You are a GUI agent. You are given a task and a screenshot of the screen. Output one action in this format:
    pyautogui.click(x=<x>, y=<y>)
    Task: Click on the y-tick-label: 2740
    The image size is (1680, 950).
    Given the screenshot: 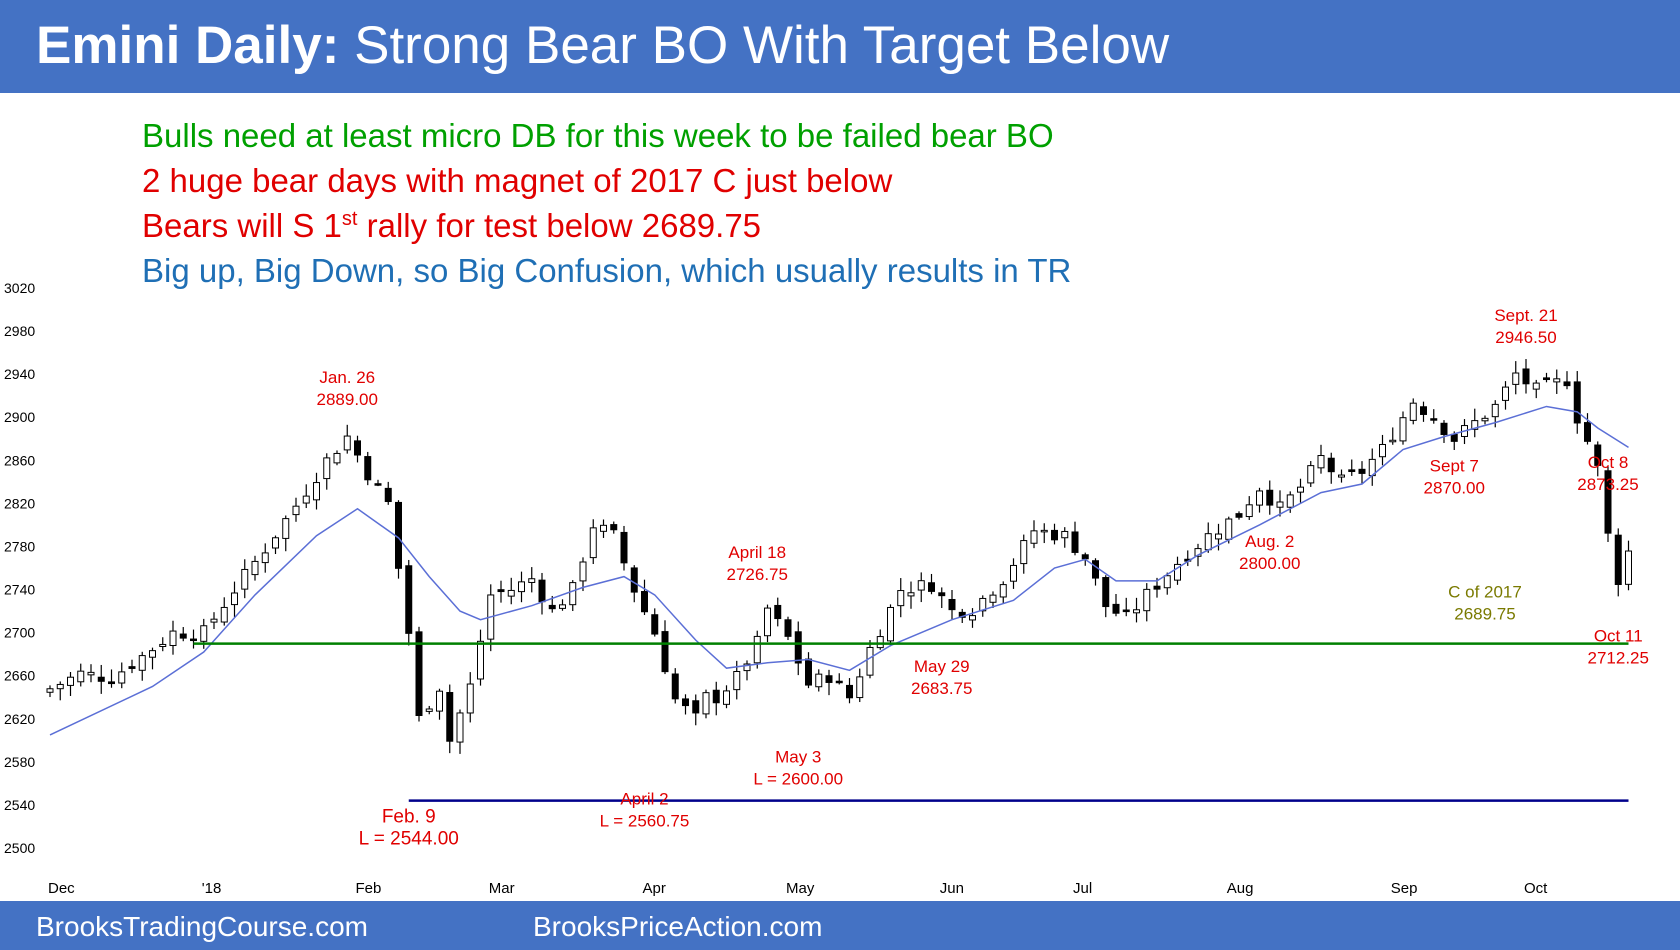 What is the action you would take?
    pyautogui.click(x=19, y=590)
    